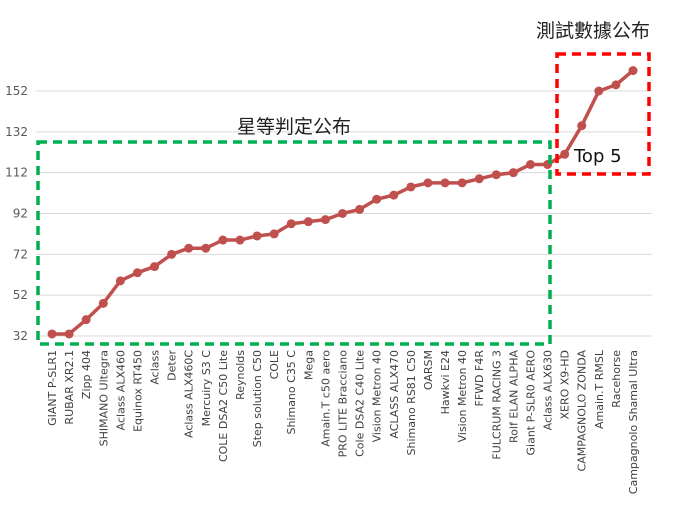 Image resolution: width=688 pixels, height=513 pixels. Describe the element at coordinates (155, 367) in the screenshot. I see `x-category-label: Aclass` at that location.